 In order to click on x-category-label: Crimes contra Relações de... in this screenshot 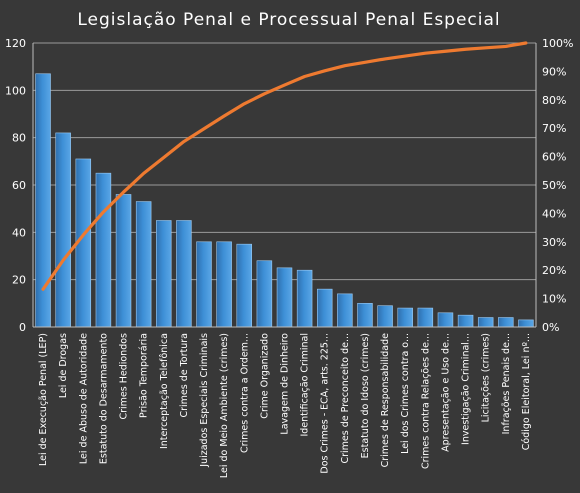, I will do `click(425, 401)`.